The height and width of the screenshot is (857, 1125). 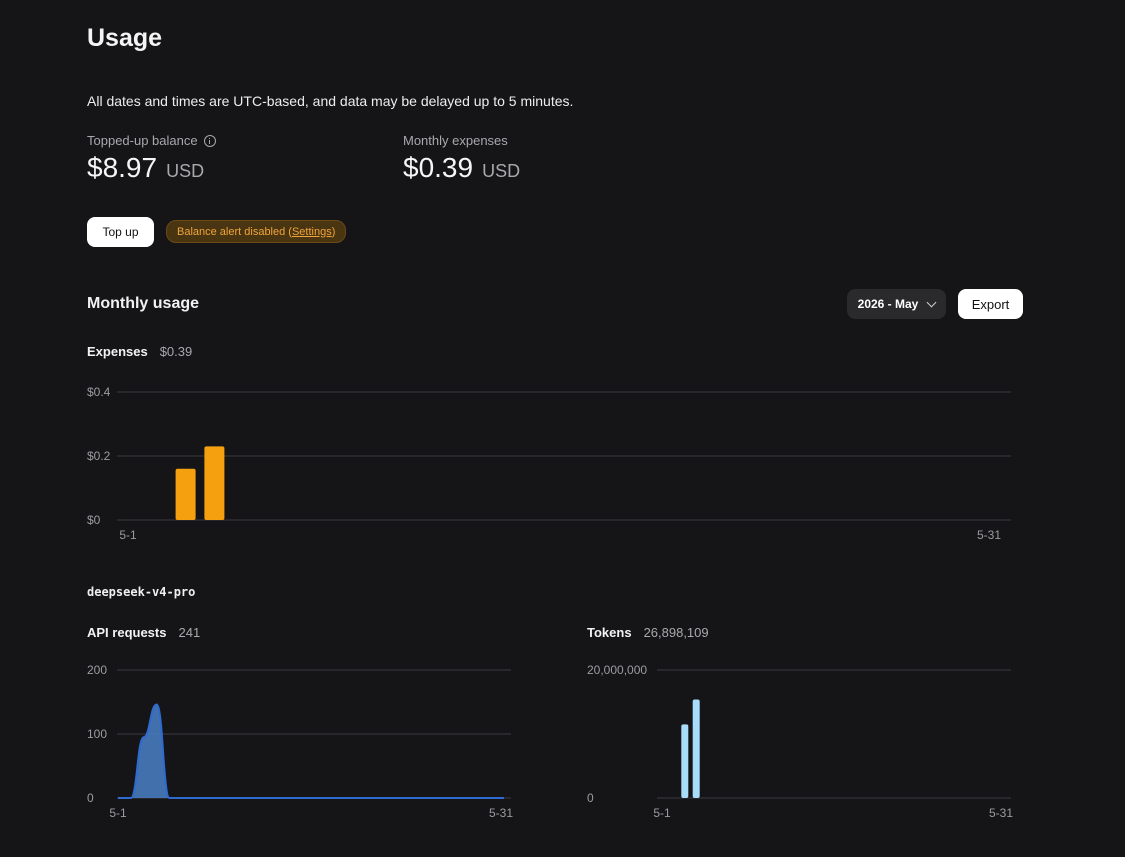 I want to click on balance-label: Topped-up balance, so click(x=142, y=140).